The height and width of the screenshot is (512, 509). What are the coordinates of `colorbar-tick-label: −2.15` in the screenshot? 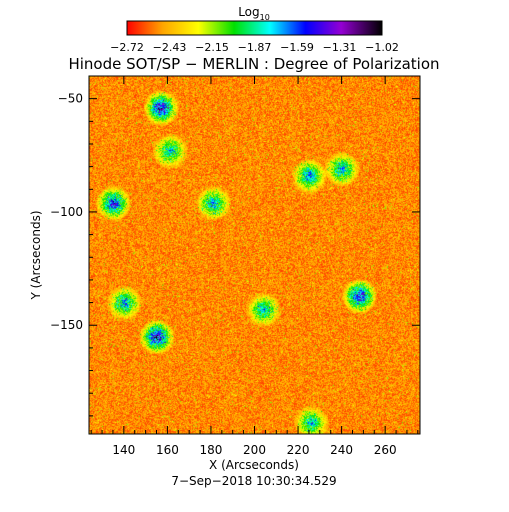 It's located at (212, 47).